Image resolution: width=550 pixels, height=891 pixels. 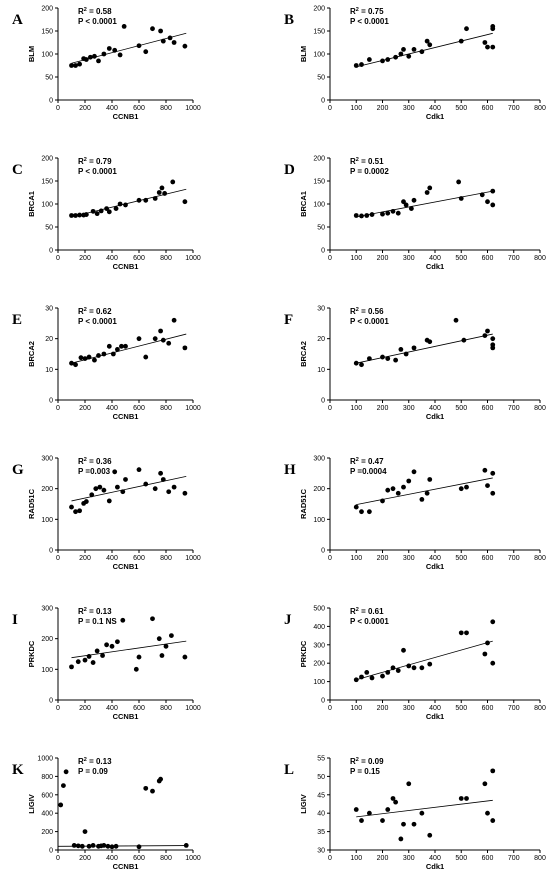 What do you see at coordinates (47, 777) in the screenshot?
I see `y-tick-label: 800` at bounding box center [47, 777].